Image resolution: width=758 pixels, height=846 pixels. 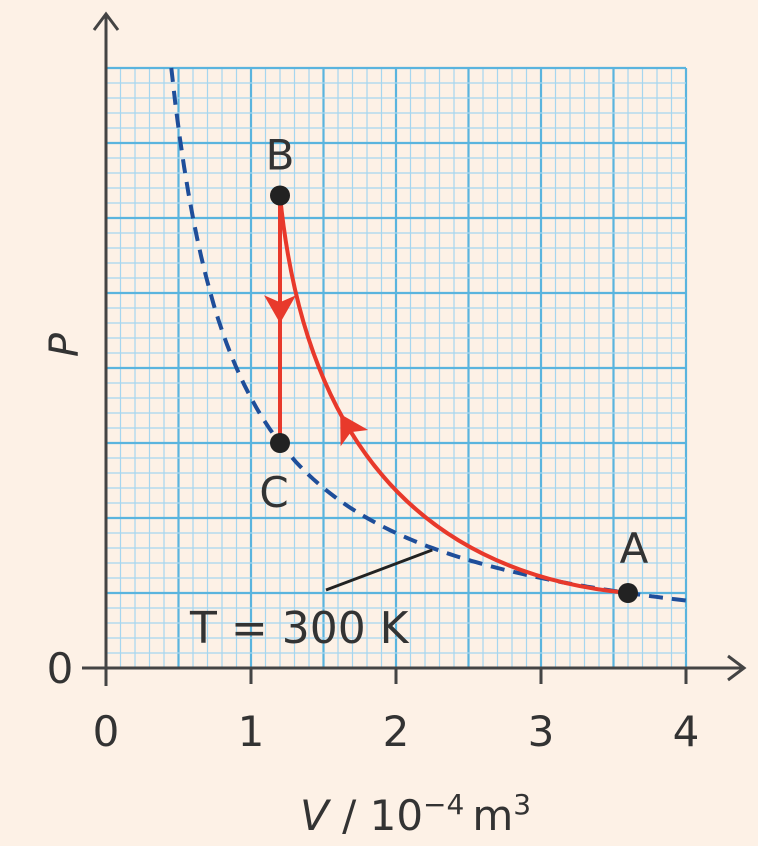 I want to click on arrow-a-to-b, so click(x=354, y=430).